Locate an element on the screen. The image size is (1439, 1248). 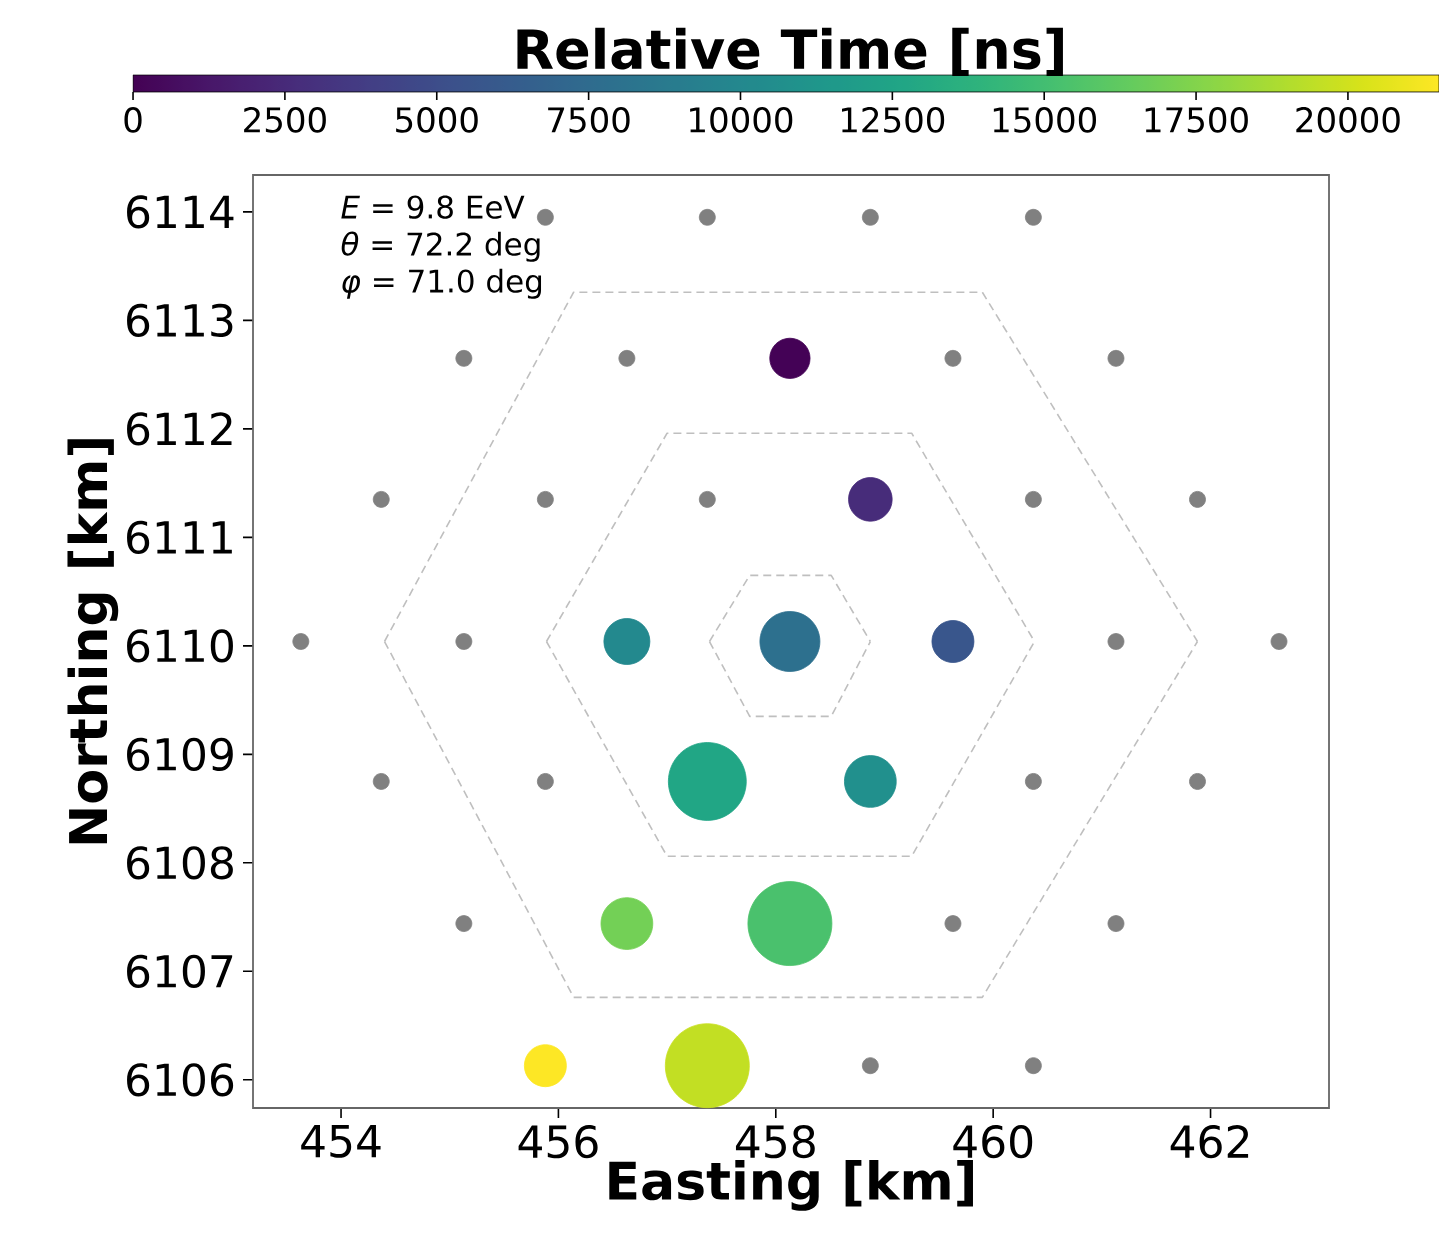
color-bar-title: Relative Time [ns] is located at coordinates (790, 51).